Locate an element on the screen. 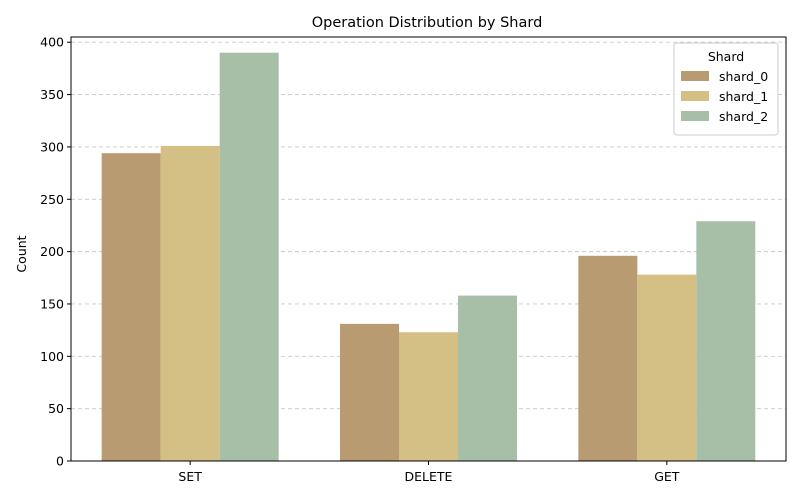 The height and width of the screenshot is (504, 800). y-tick-label: 100 is located at coordinates (52, 356).